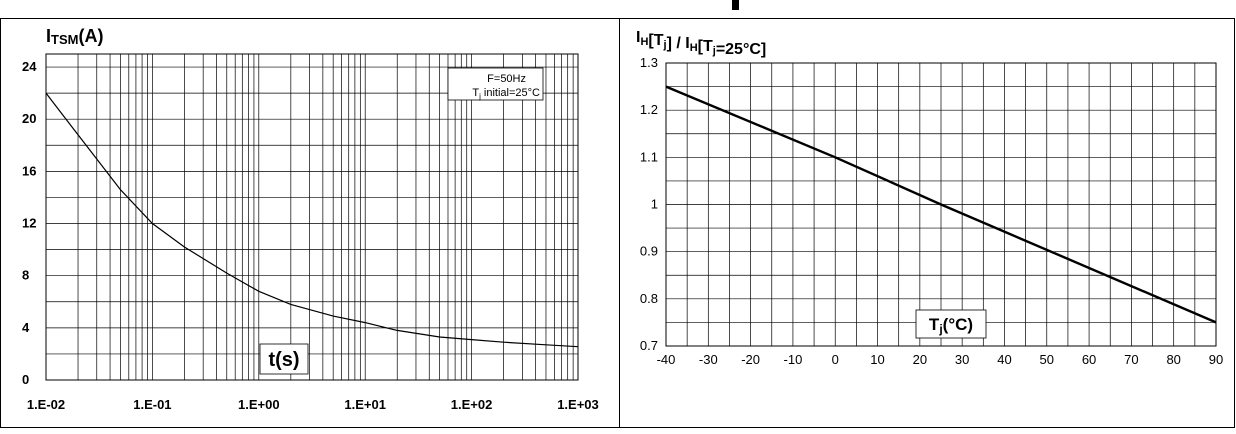 This screenshot has height=434, width=1236. I want to click on left-y-tick-label: 20, so click(29, 118).